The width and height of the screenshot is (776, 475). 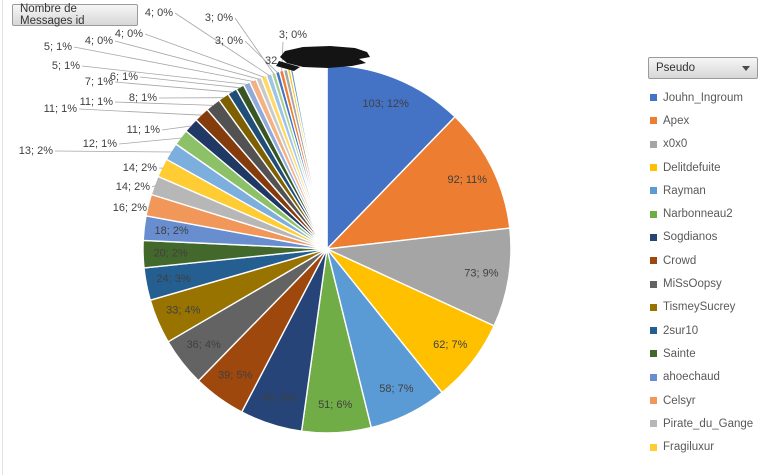 What do you see at coordinates (183, 311) in the screenshot?
I see `data-label: 33; 4%` at bounding box center [183, 311].